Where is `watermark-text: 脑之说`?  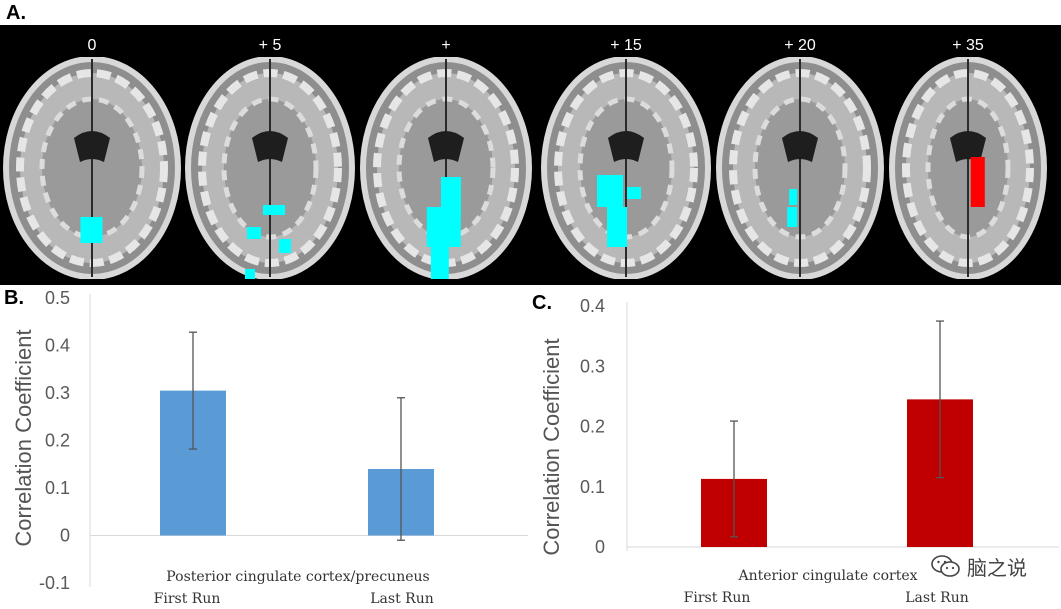
watermark-text: 脑之说 is located at coordinates (997, 569).